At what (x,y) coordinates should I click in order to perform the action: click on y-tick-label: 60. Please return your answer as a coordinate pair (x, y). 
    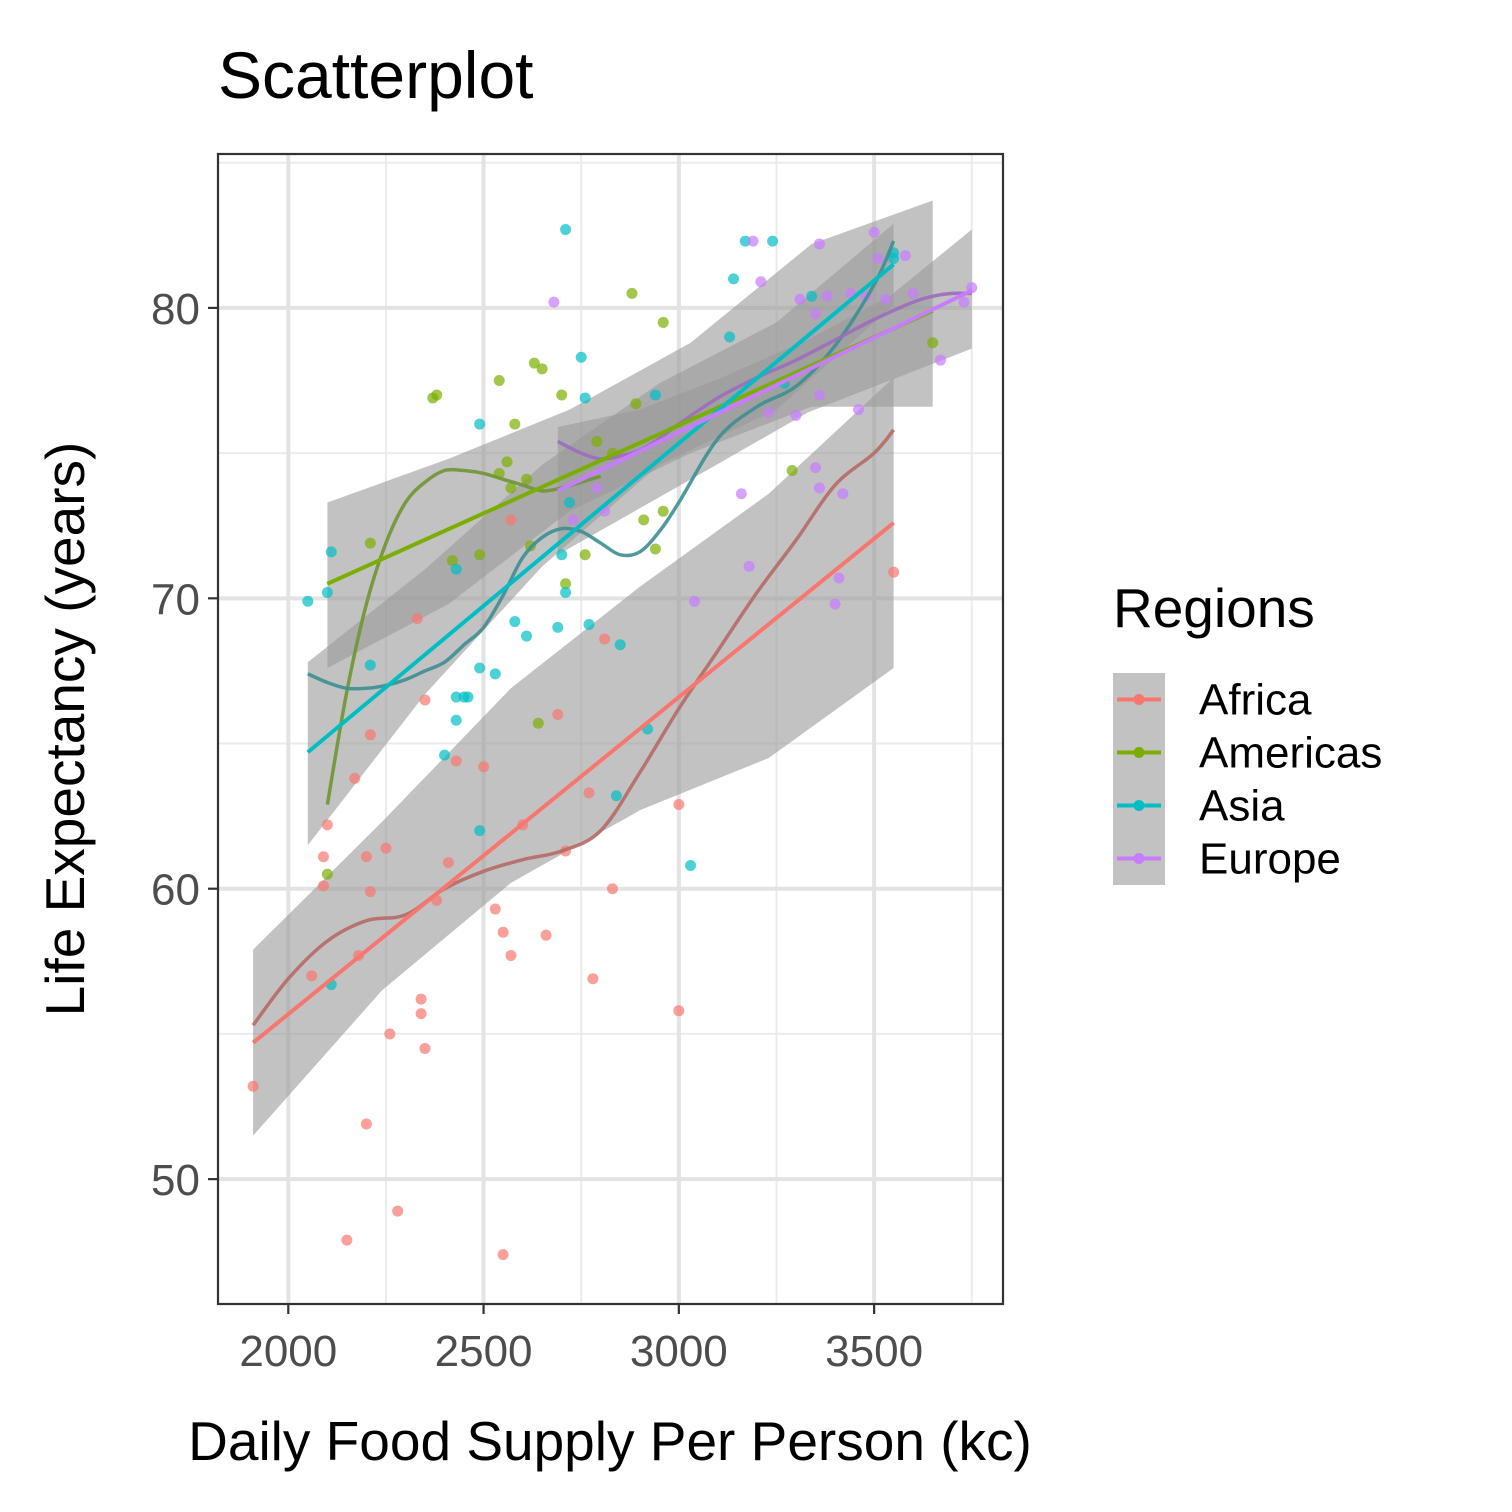
    Looking at the image, I should click on (175, 890).